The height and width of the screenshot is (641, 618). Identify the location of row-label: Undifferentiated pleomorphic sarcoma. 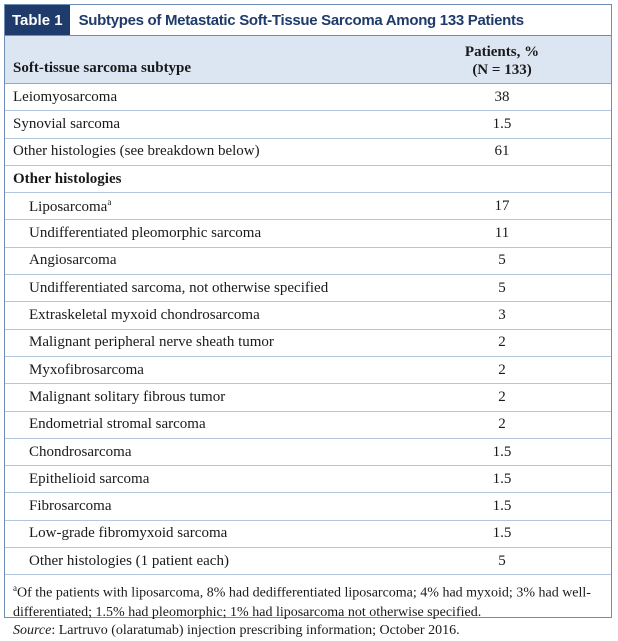
(199, 233).